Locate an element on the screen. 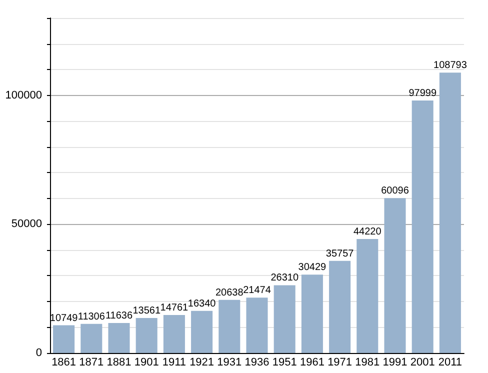  x-tick-label: 1961 is located at coordinates (312, 362).